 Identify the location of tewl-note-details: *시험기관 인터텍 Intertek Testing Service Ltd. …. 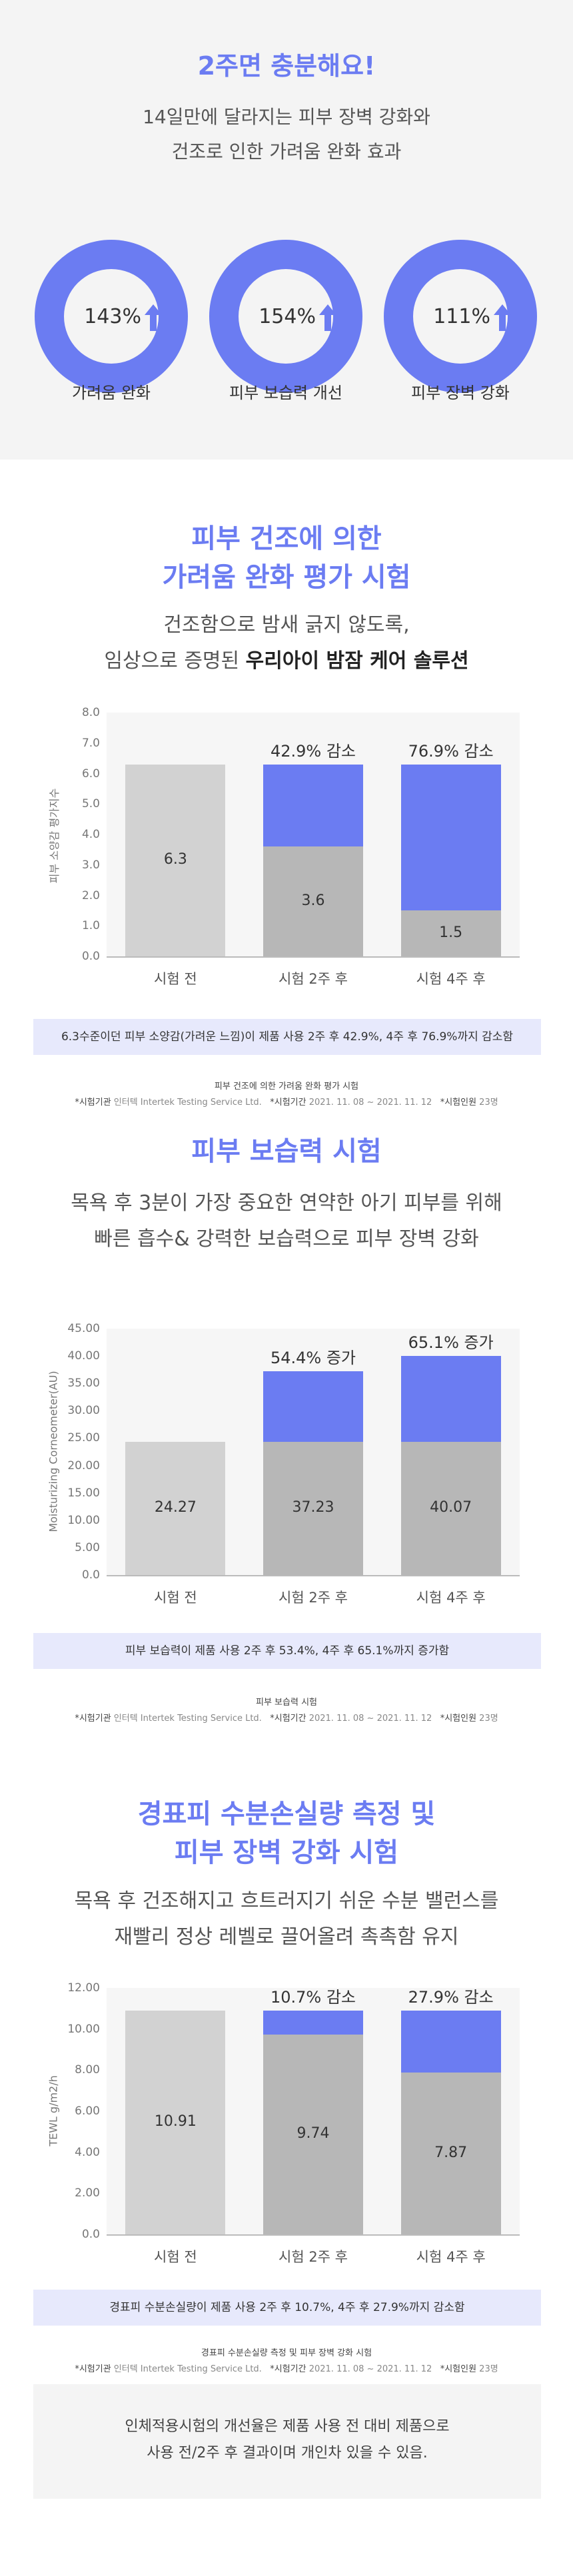
(287, 2369).